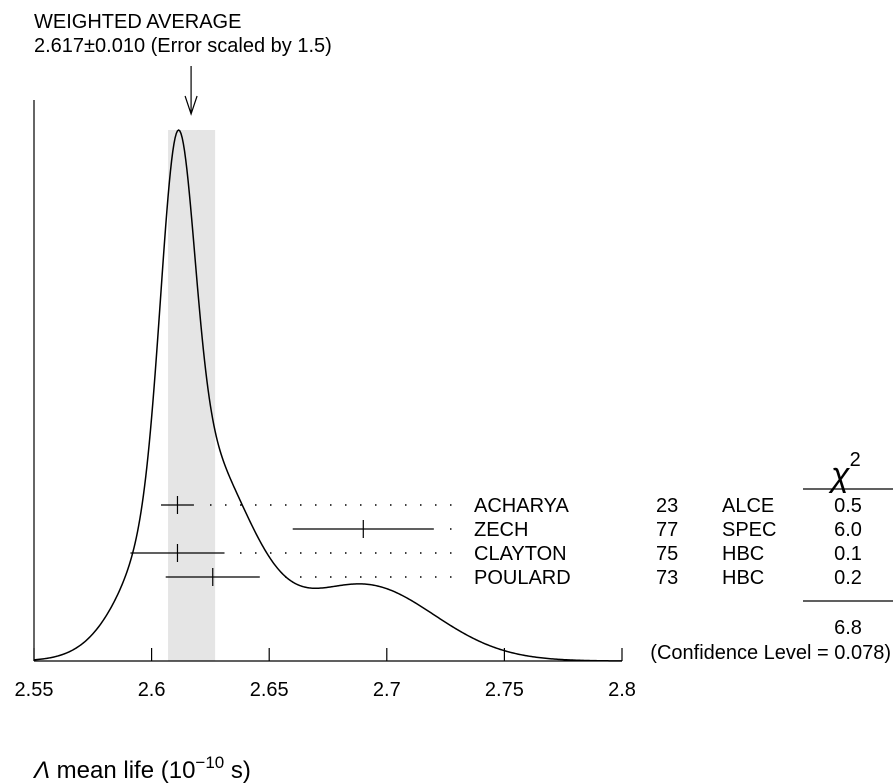 This screenshot has width=893, height=784. I want to click on measurement-year: 75, so click(667, 554).